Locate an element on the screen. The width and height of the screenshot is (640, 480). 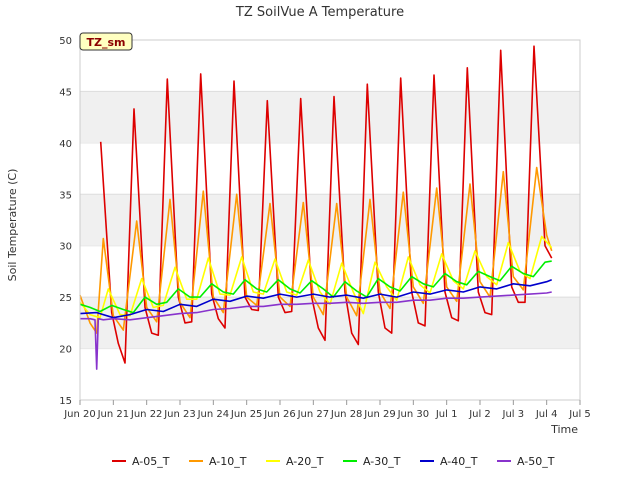
x-tick-label: Jun 21 is located at coordinates (113, 414).